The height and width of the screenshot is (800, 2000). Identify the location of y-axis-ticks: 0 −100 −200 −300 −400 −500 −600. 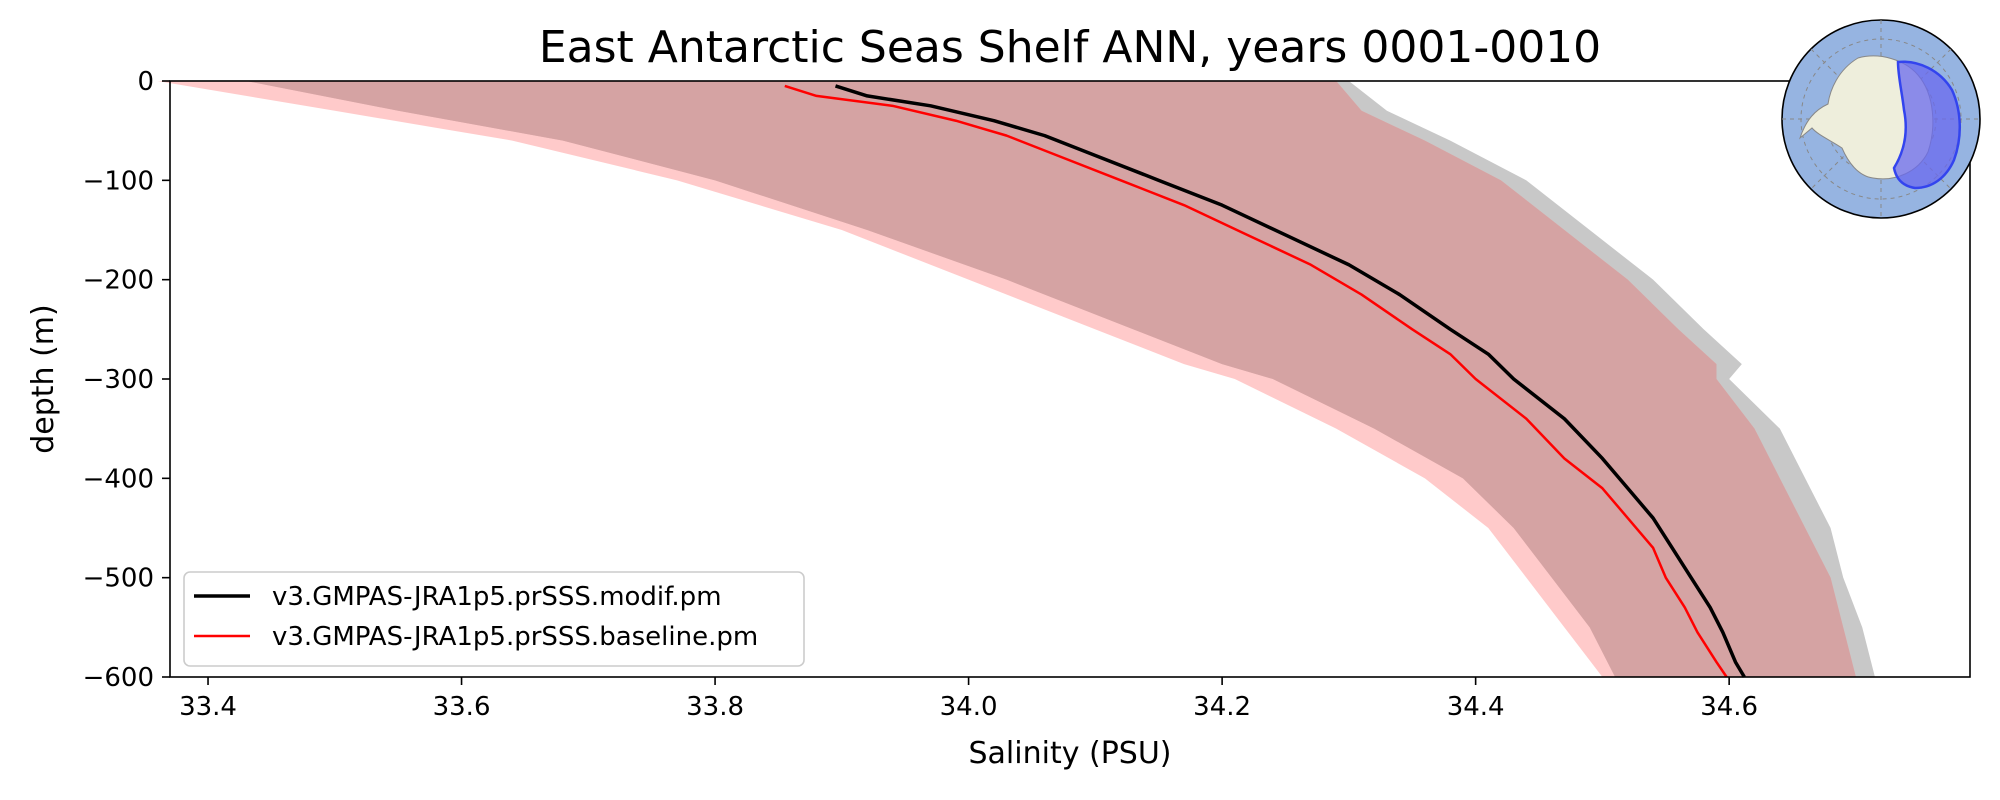
(126, 380).